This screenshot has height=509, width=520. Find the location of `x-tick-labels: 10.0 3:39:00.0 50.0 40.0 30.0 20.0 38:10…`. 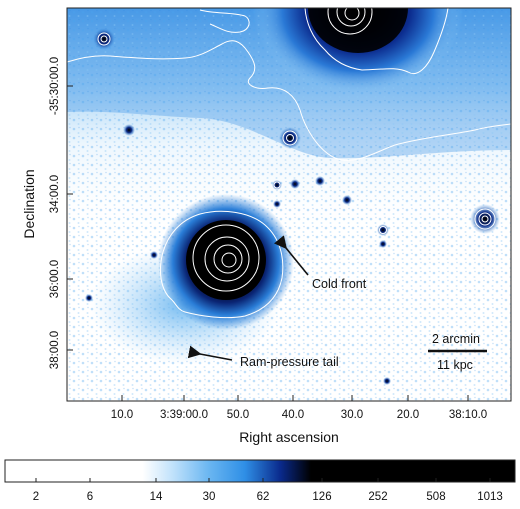

x-tick-labels: 10.0 3:39:00.0 50.0 40.0 30.0 20.0 38:10… is located at coordinates (299, 415).